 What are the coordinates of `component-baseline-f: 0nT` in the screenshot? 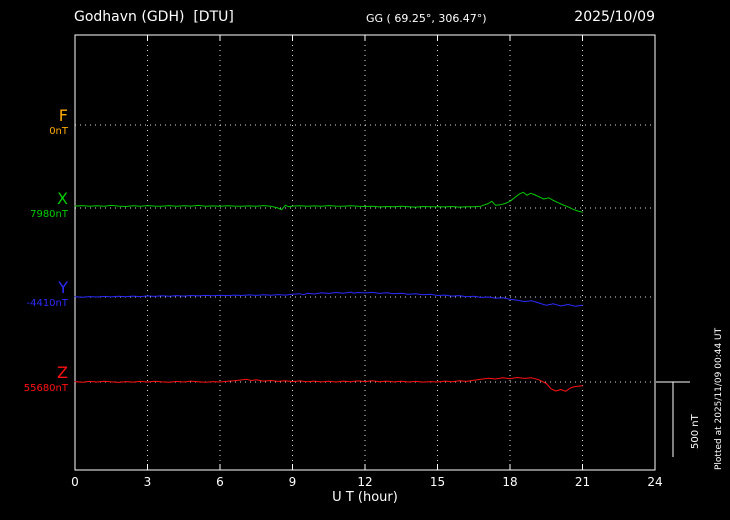 It's located at (58, 131).